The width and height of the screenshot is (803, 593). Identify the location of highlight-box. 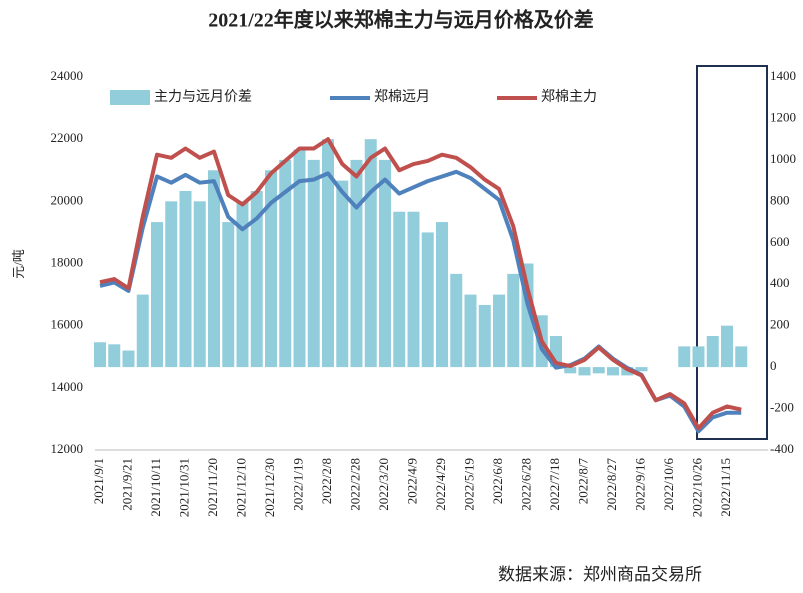
(732, 252).